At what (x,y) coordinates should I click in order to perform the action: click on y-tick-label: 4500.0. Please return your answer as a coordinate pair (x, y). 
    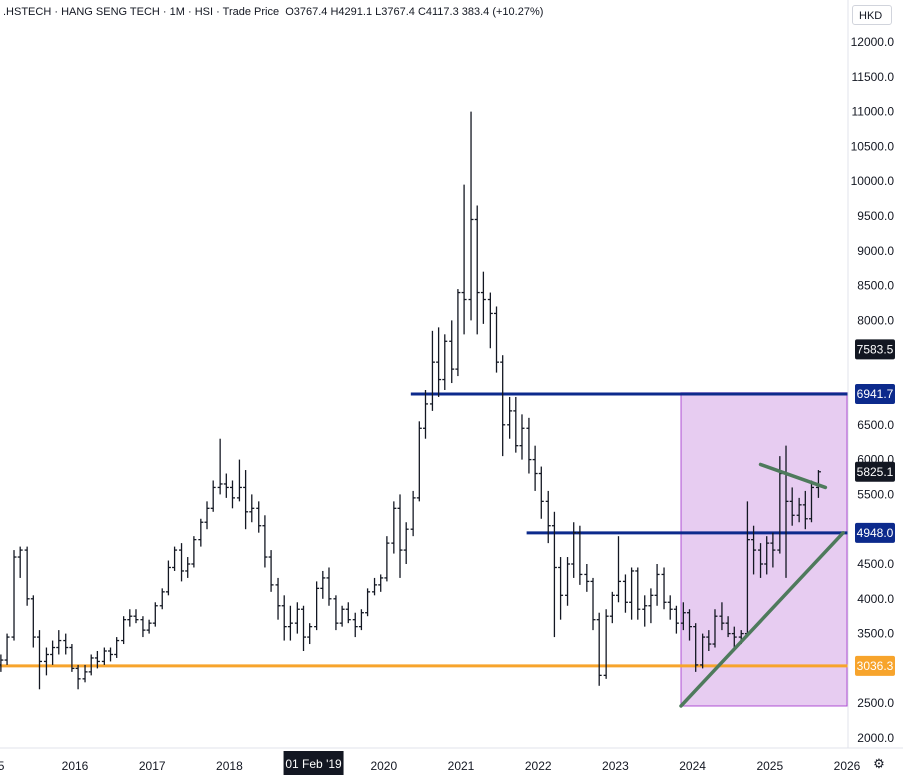
    Looking at the image, I should click on (875, 564).